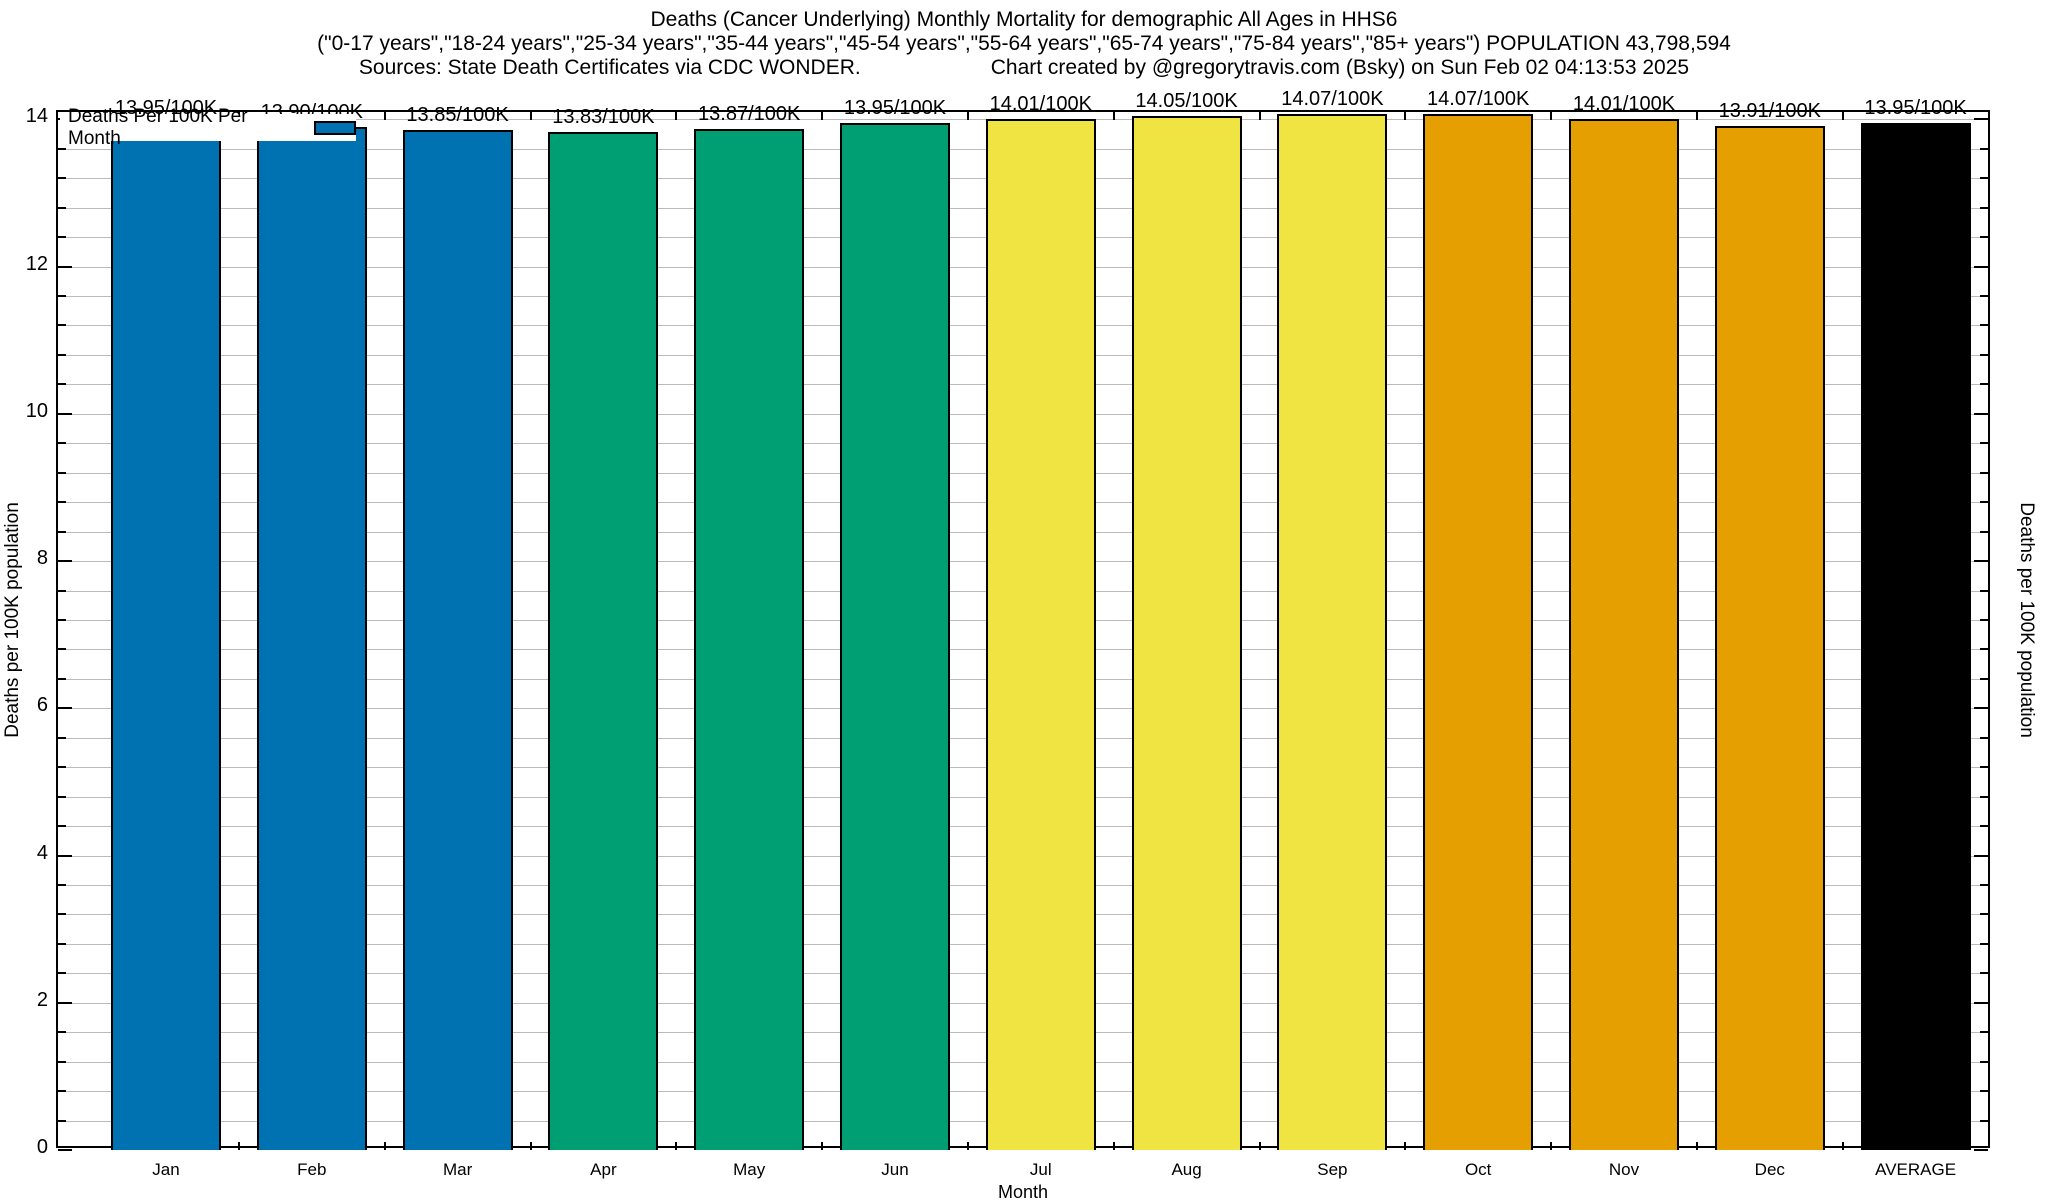 This screenshot has width=2048, height=1200. What do you see at coordinates (2026, 620) in the screenshot?
I see `y-axis-label-right: Deaths per 100K population` at bounding box center [2026, 620].